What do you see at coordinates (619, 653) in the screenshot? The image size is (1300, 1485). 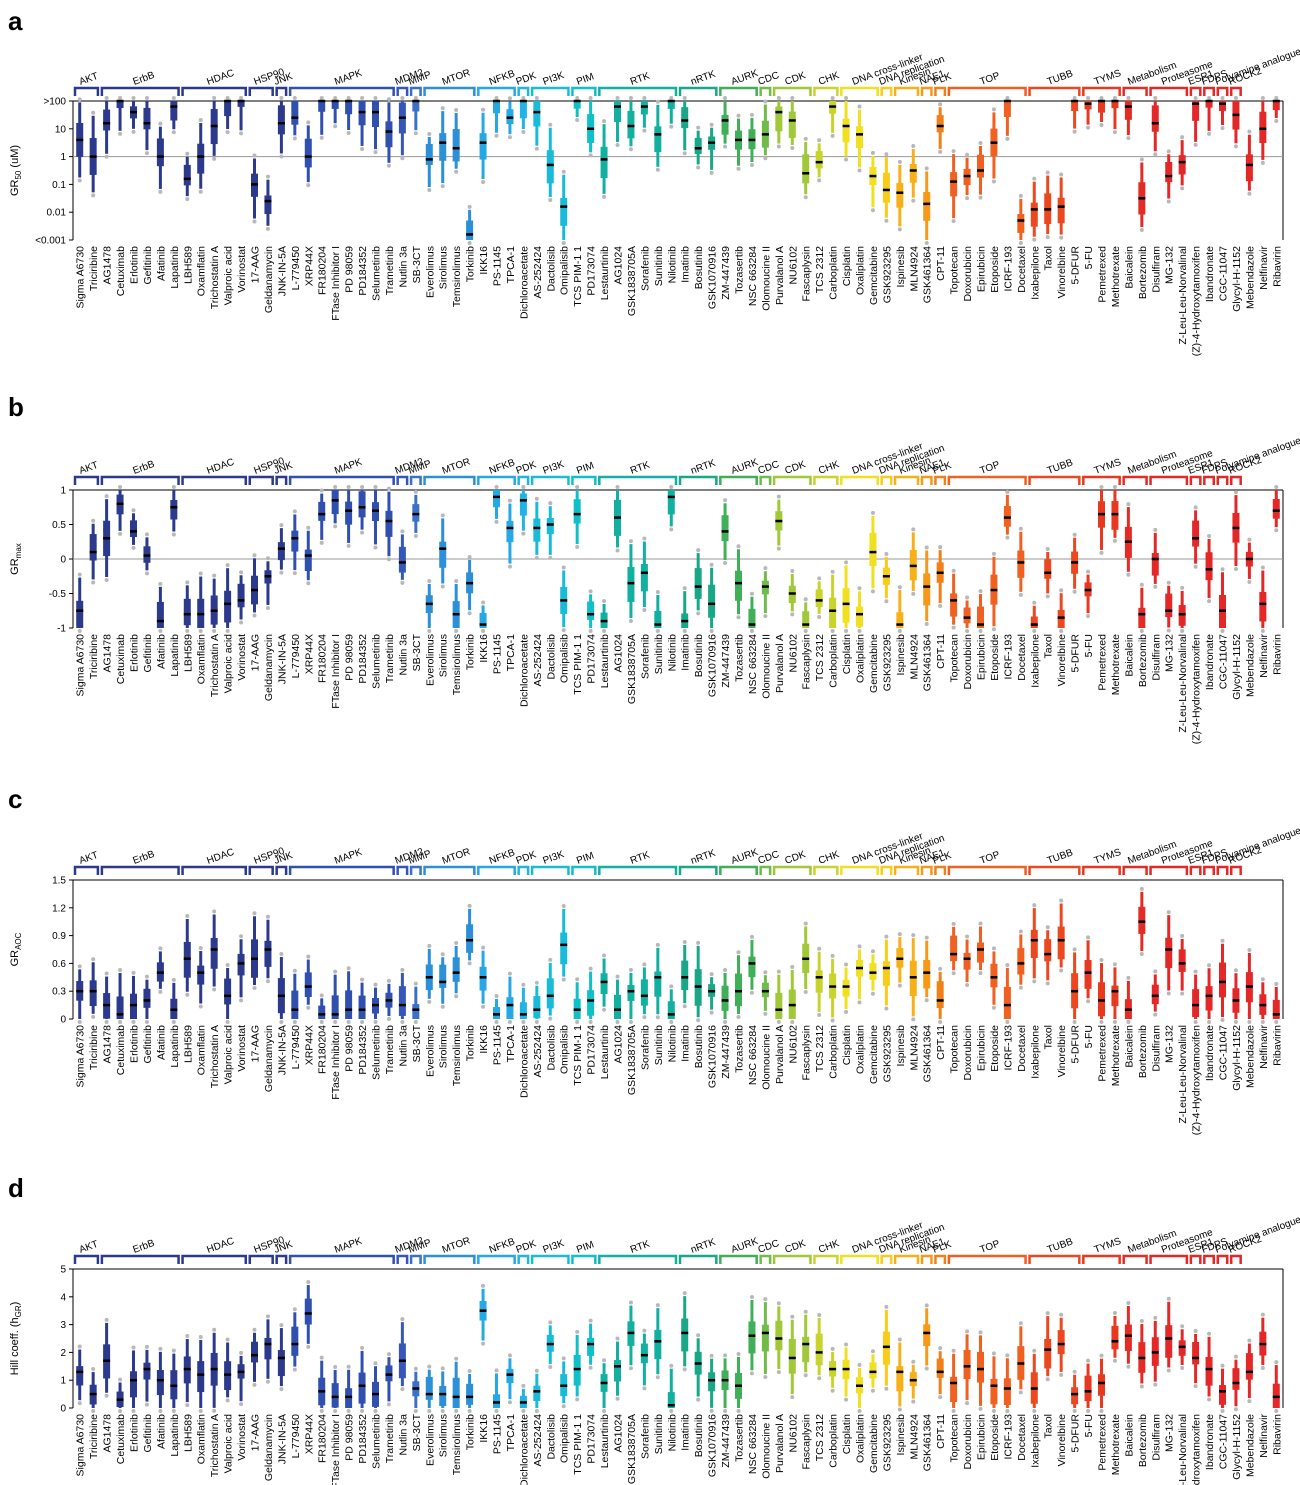 I see `drug-label: AG1024` at bounding box center [619, 653].